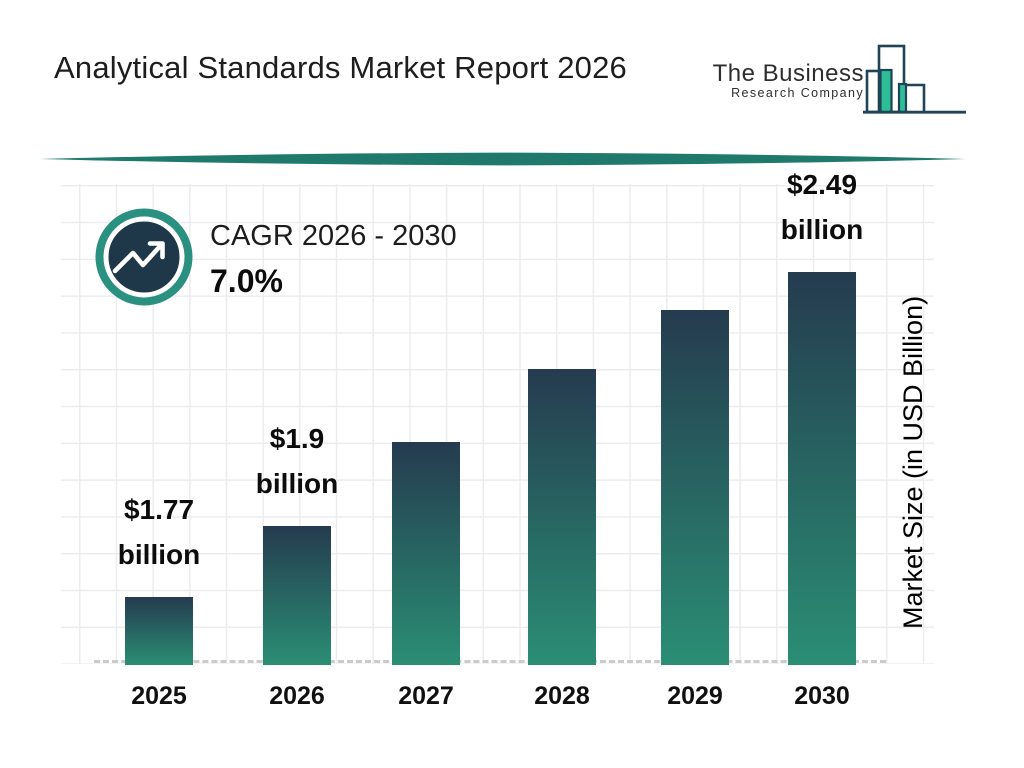 The width and height of the screenshot is (1024, 768). I want to click on value-label-2025: $1.77 billion, so click(159, 532).